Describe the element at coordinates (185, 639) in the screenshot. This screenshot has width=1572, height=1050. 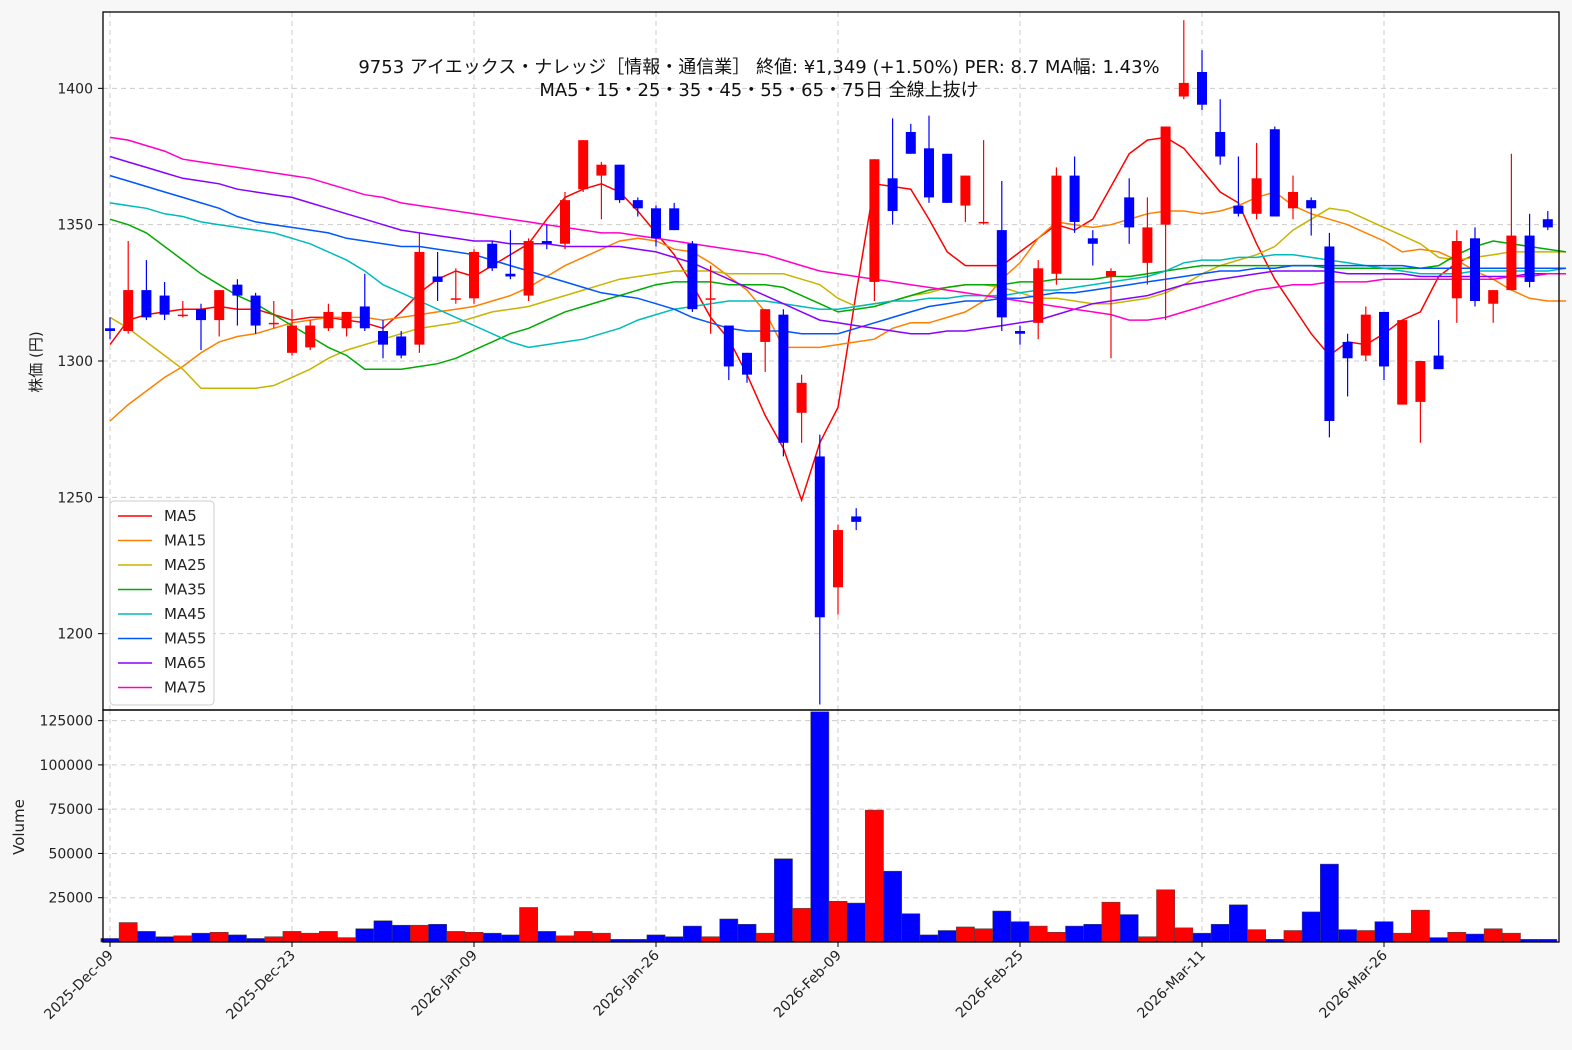
I see `legend-label: MA55` at that location.